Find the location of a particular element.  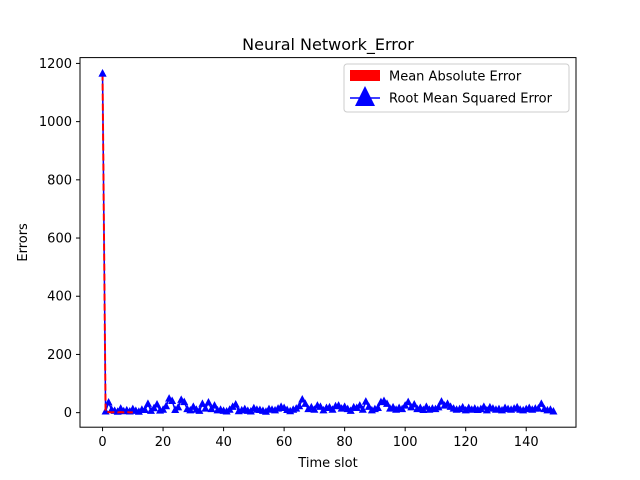

x-tick-label: 140 is located at coordinates (526, 442).